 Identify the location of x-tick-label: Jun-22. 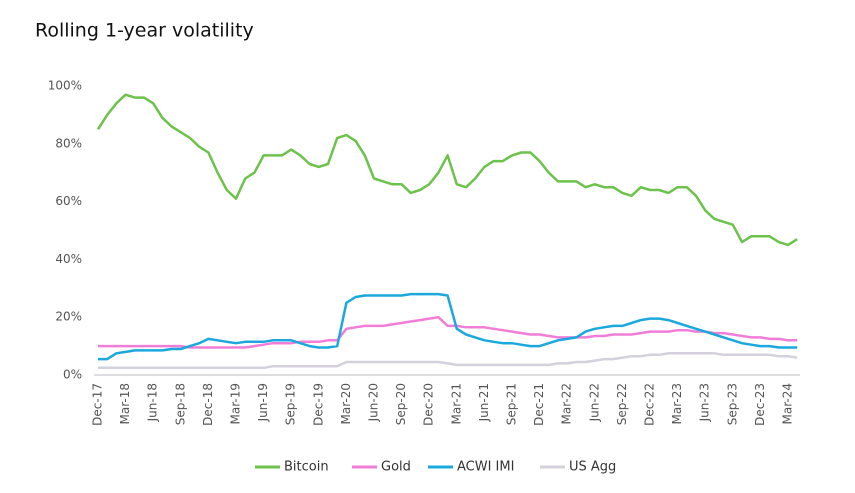
(594, 402).